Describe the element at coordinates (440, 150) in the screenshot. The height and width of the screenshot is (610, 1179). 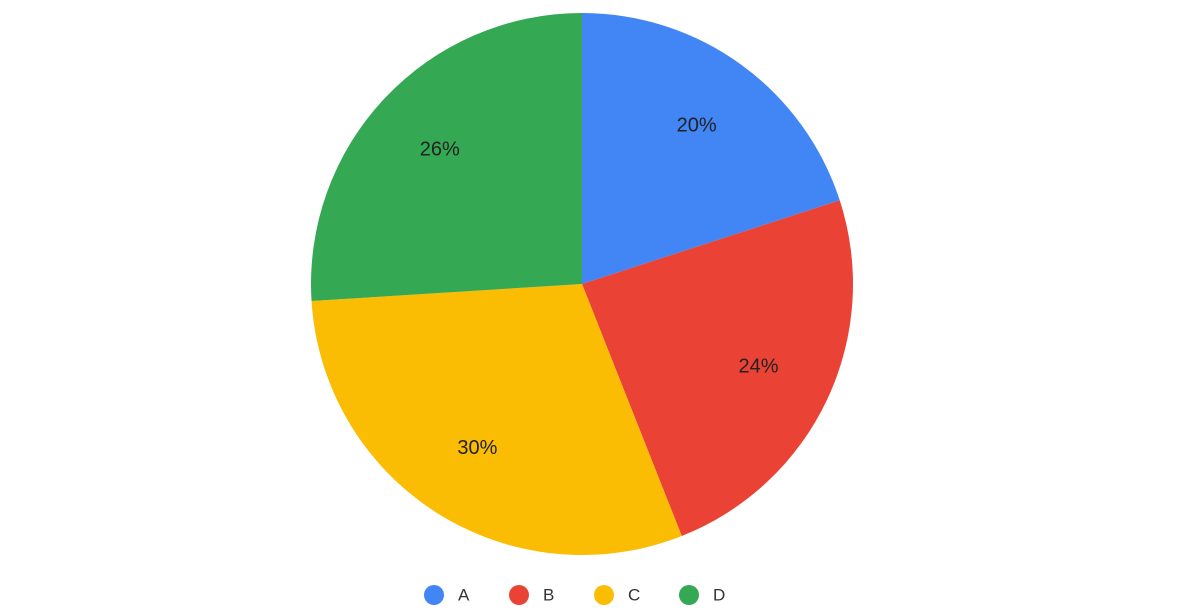
I see `data-label: 26%` at that location.